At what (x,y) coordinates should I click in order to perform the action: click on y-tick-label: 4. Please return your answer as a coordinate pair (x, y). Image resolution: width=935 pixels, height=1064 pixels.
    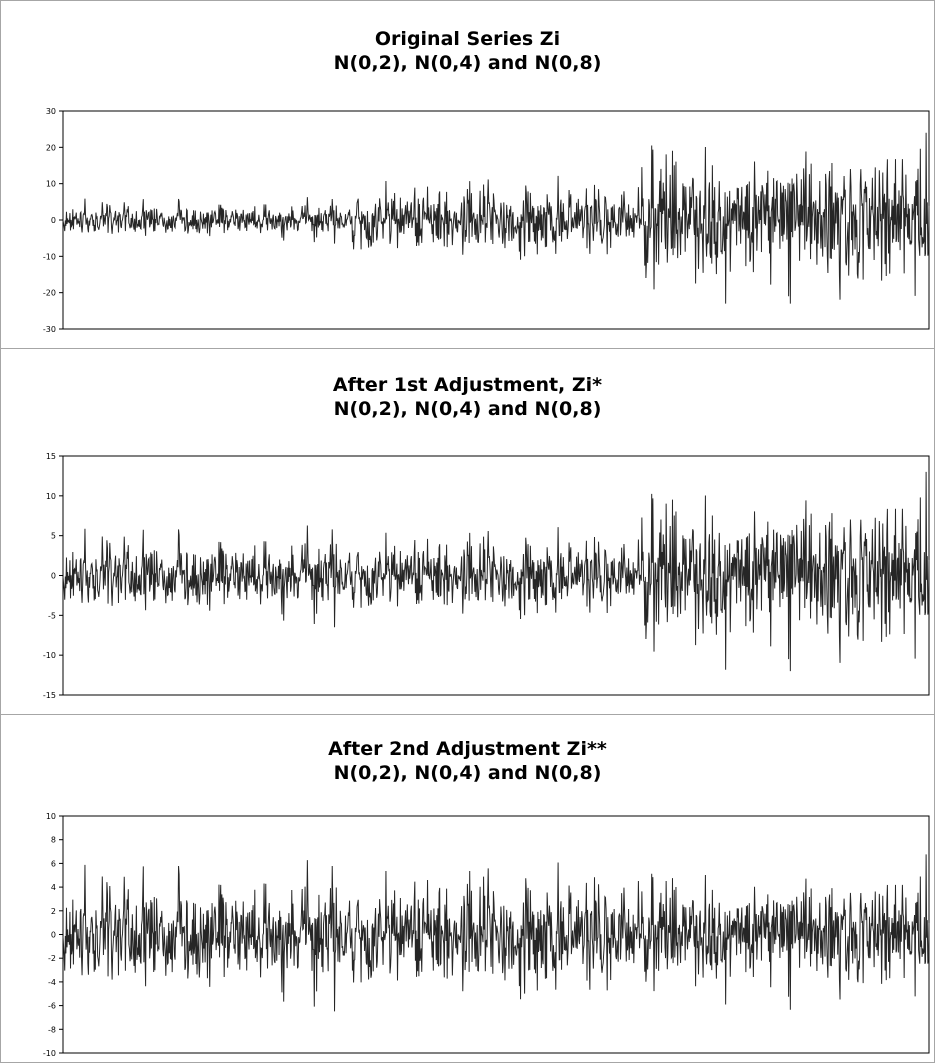
    Looking at the image, I should click on (53, 887).